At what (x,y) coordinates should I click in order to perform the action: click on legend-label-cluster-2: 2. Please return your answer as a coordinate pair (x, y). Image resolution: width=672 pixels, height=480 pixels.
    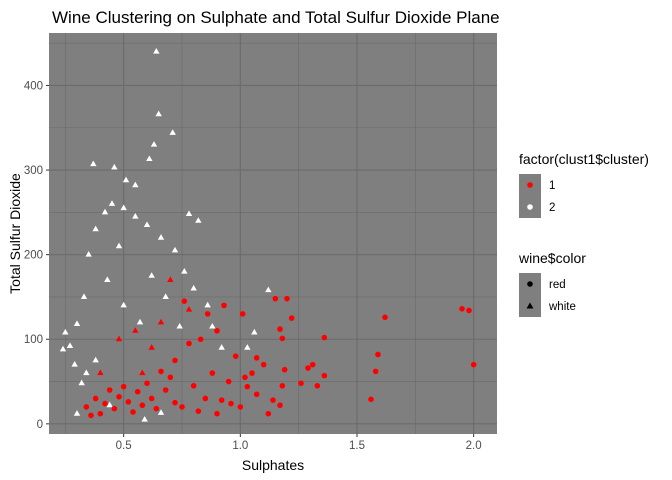
    Looking at the image, I should click on (552, 208).